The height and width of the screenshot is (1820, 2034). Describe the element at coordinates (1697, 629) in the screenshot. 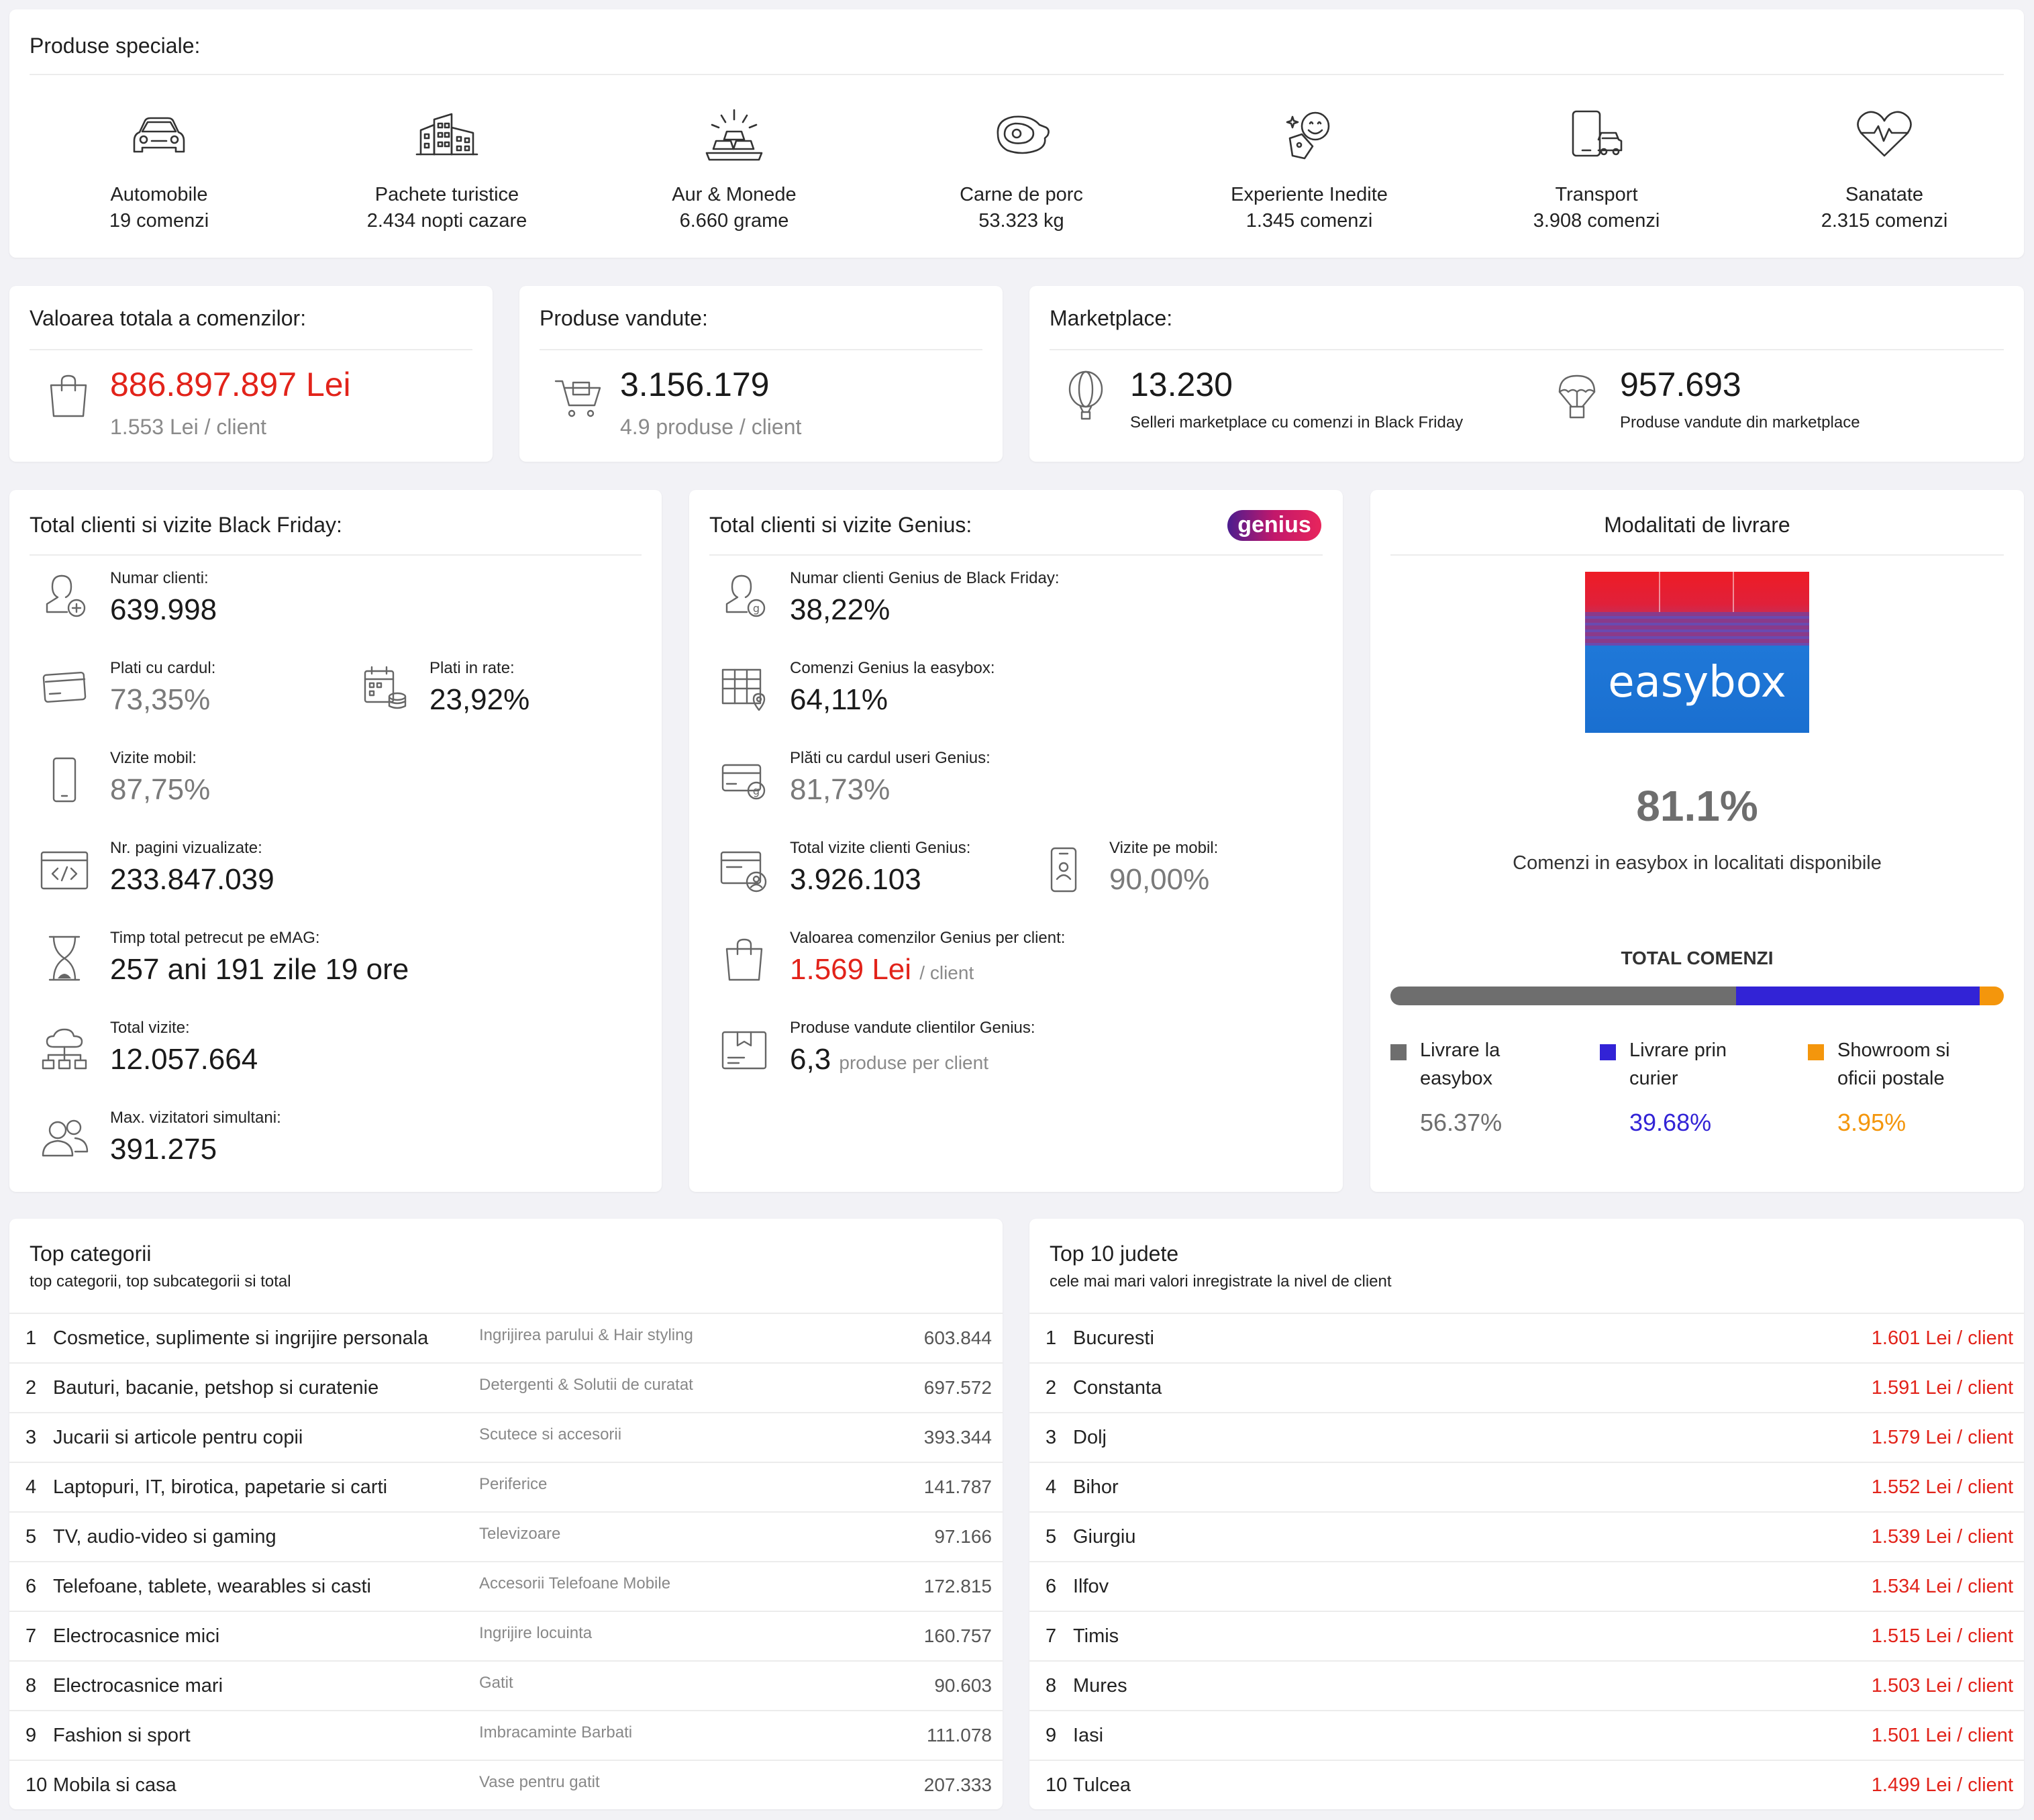

I see `easybox-logo-stripes` at that location.